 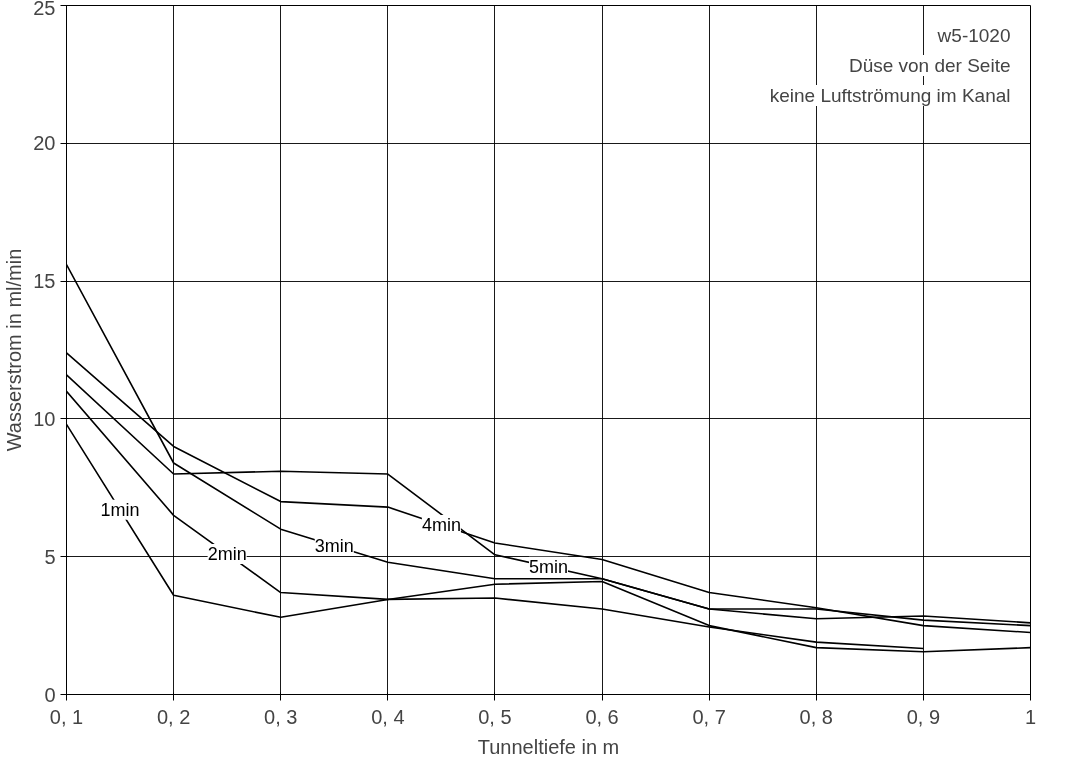 What do you see at coordinates (890, 95) in the screenshot?
I see `annotation: keine Luftströmung im Kanal` at bounding box center [890, 95].